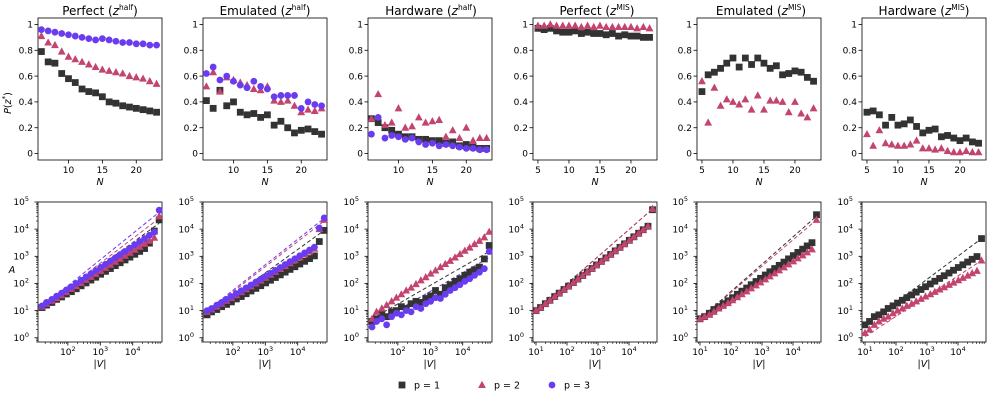 Image resolution: width=996 pixels, height=402 pixels. Describe the element at coordinates (402, 385) in the screenshot. I see `legend-marker` at that location.